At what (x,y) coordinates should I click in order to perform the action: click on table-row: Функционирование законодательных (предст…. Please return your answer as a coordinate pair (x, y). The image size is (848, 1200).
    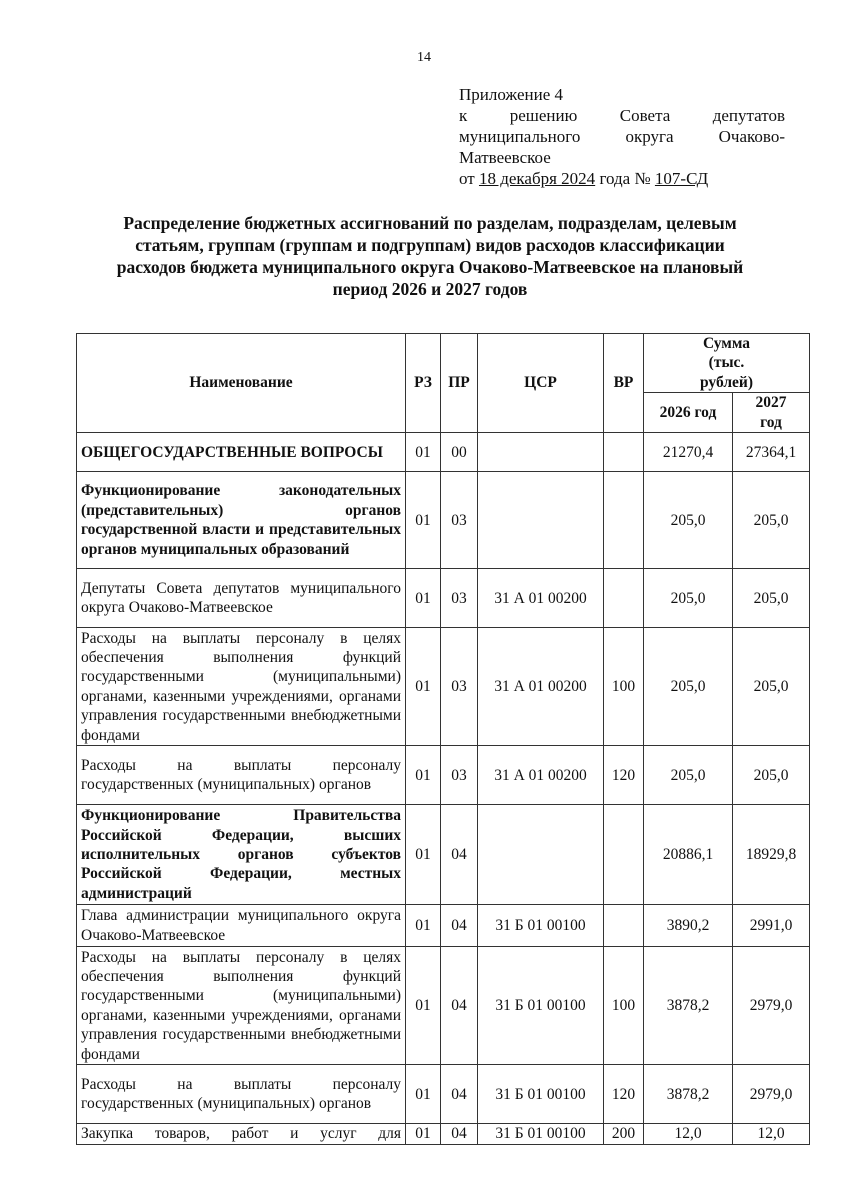
    Looking at the image, I should click on (443, 520).